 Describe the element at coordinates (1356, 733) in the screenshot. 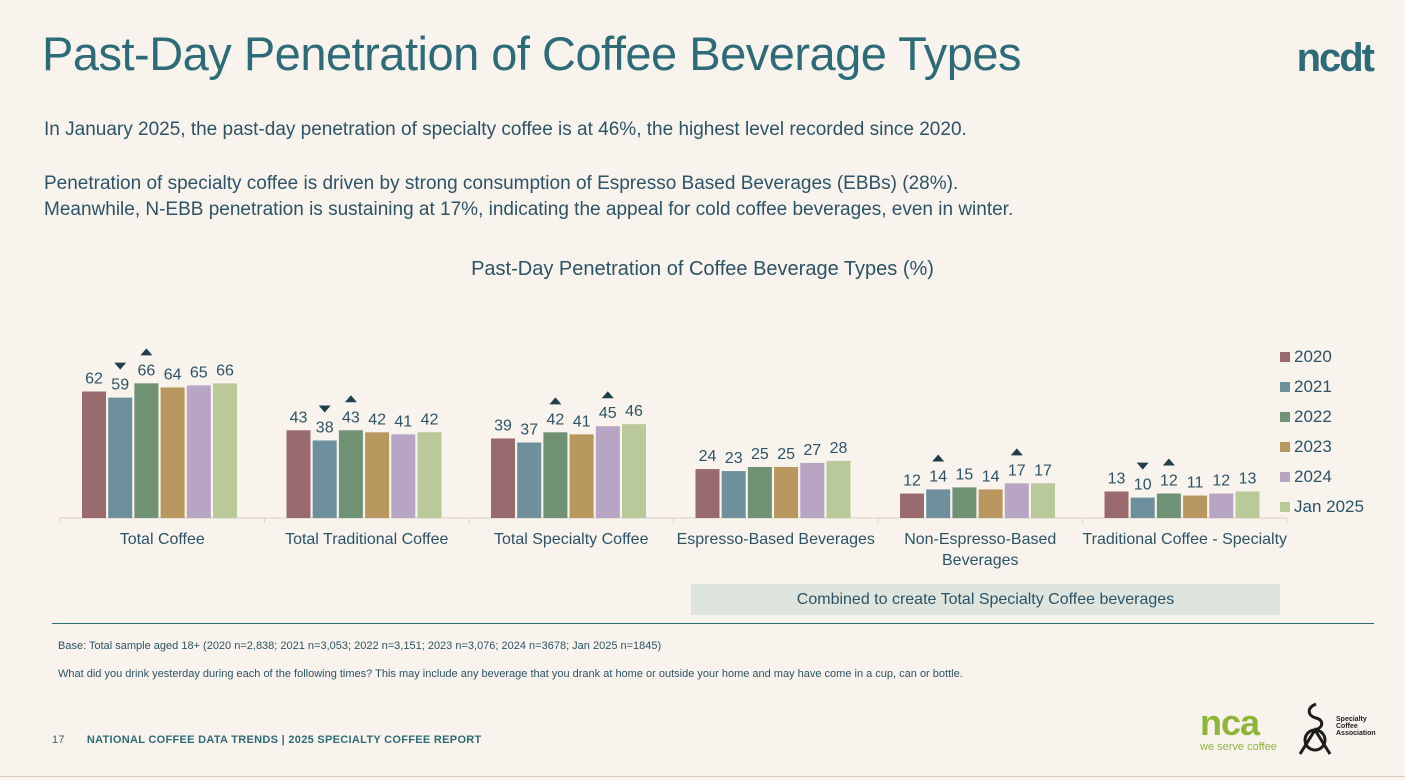

I see `sca-text-line-3: Association` at that location.